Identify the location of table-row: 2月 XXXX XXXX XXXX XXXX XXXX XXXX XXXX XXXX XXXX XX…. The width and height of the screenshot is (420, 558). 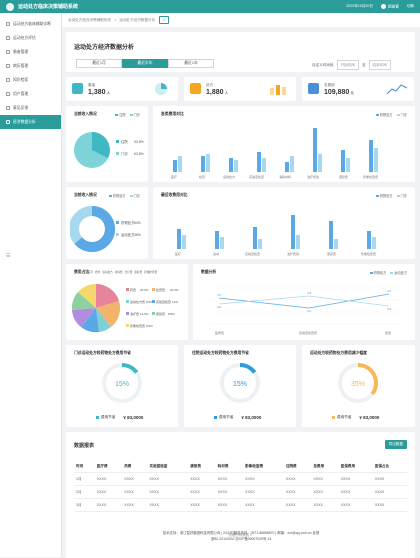
(240, 492).